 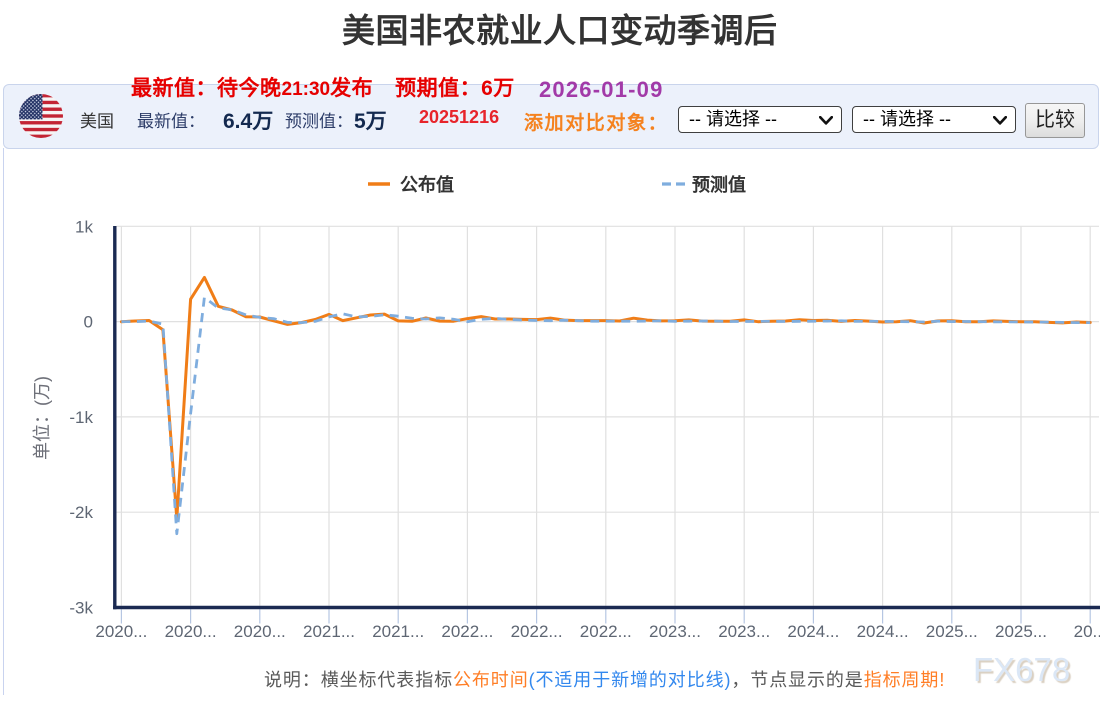 What do you see at coordinates (719, 184) in the screenshot?
I see `svg-text: 预测值` at bounding box center [719, 184].